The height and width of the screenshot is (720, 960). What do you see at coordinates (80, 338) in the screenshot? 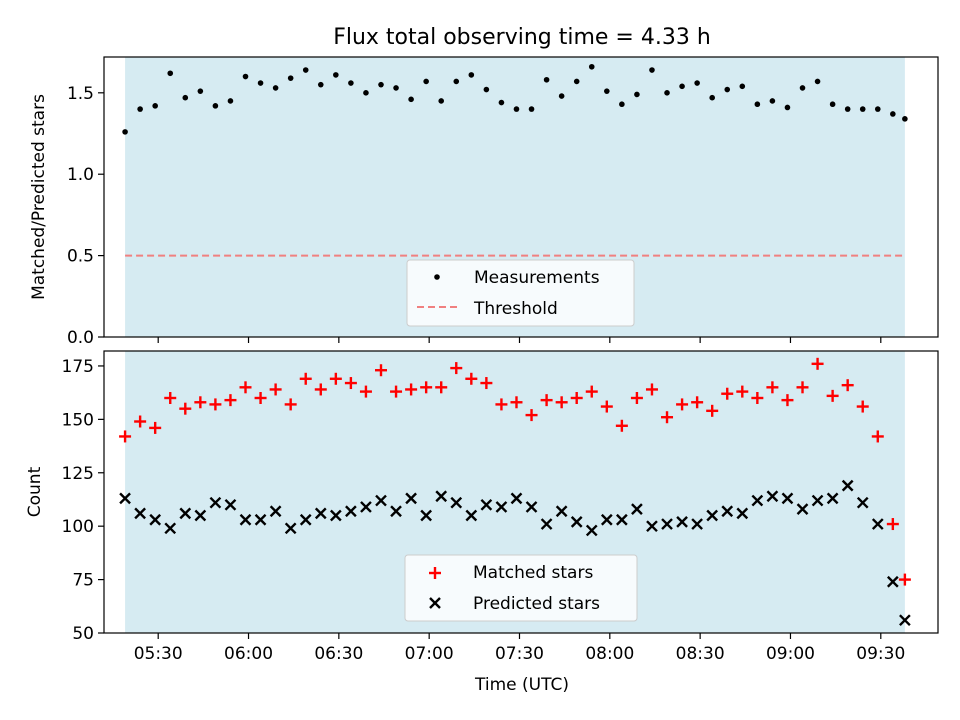
I see `y-tick-label: 0.0` at bounding box center [80, 338].